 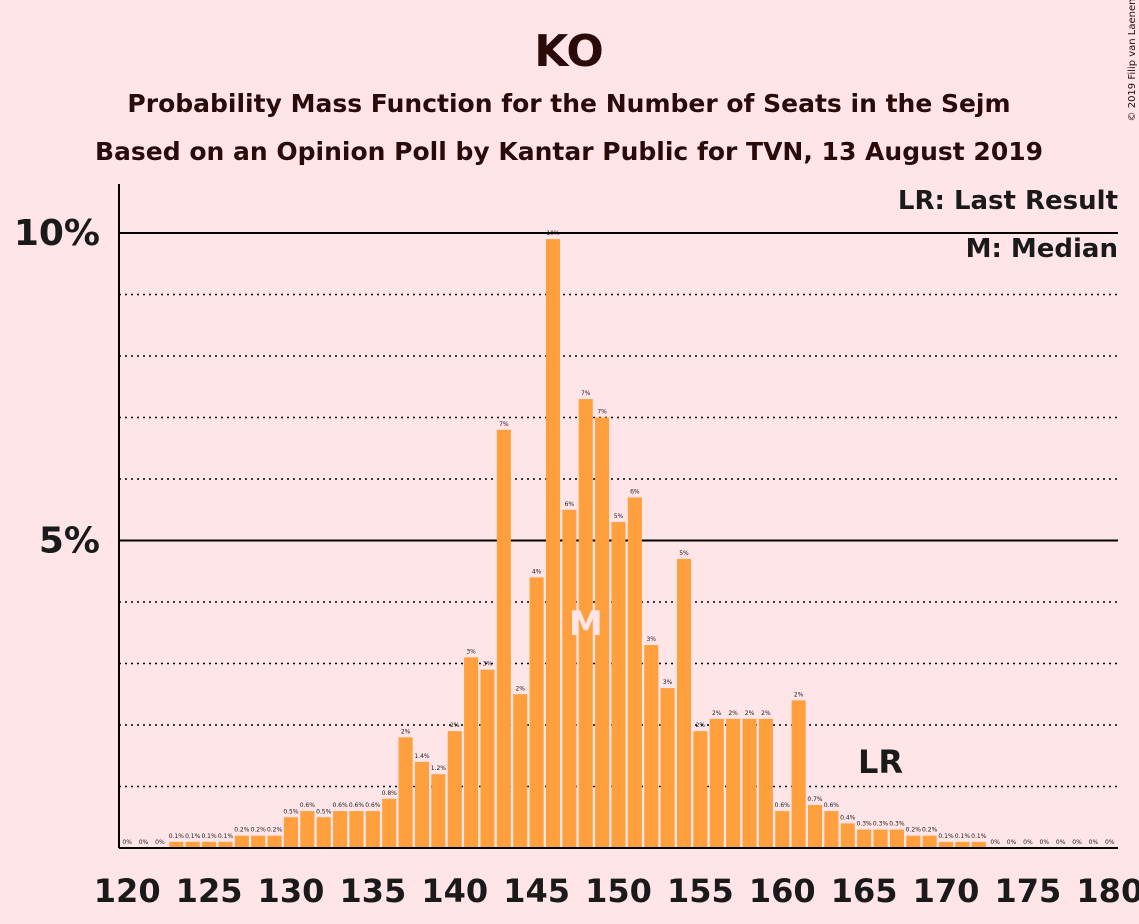 I want to click on bar-value-label: 0.4%, so click(x=848, y=817).